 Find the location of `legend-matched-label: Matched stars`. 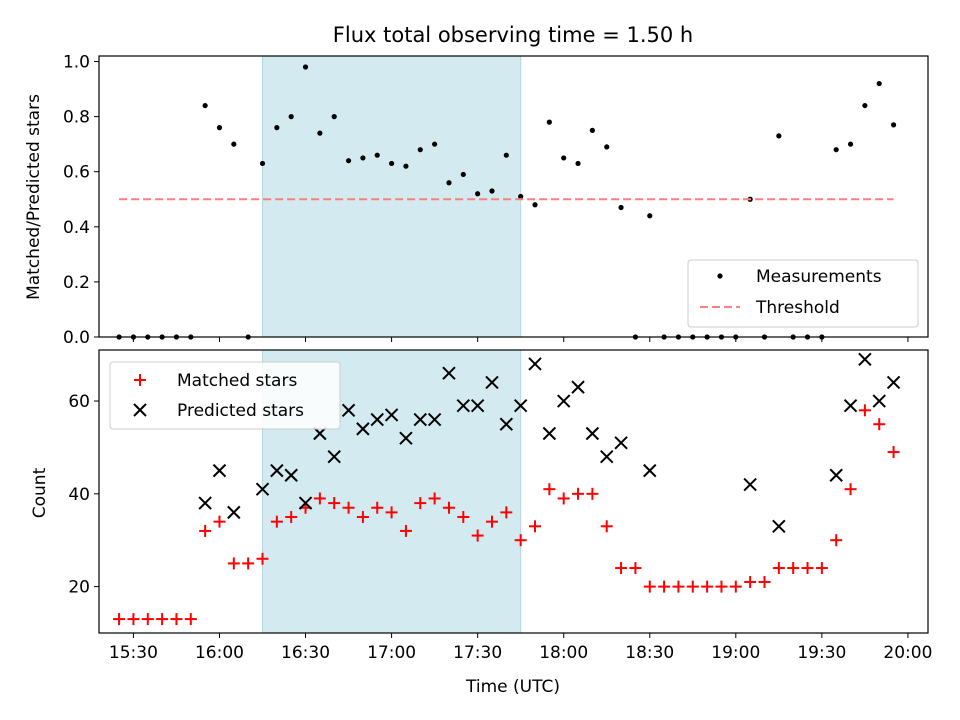

legend-matched-label: Matched stars is located at coordinates (237, 381).